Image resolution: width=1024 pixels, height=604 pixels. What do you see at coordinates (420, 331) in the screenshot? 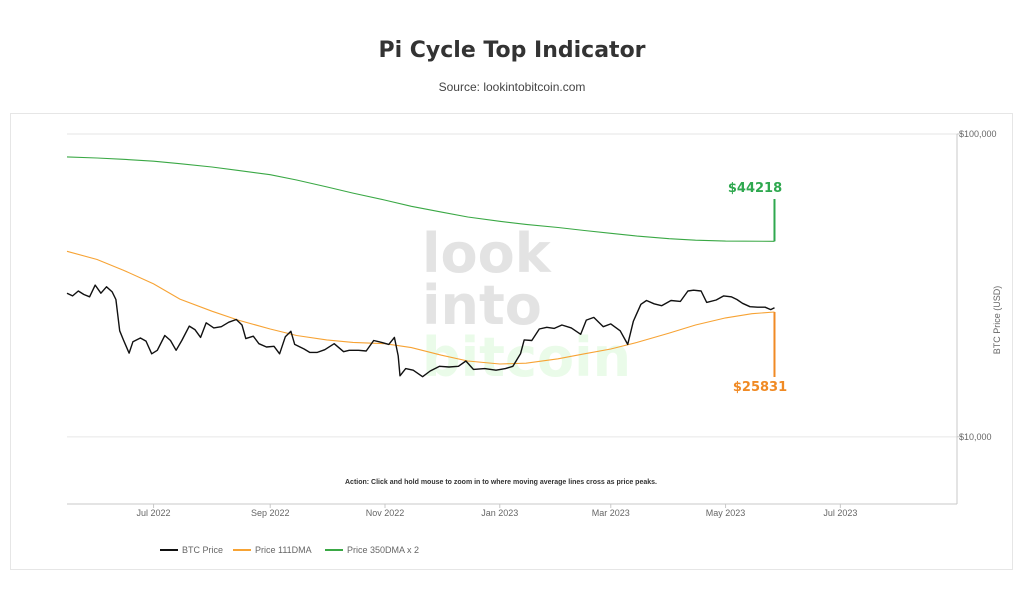
I see `series-line-btc-price` at bounding box center [420, 331].